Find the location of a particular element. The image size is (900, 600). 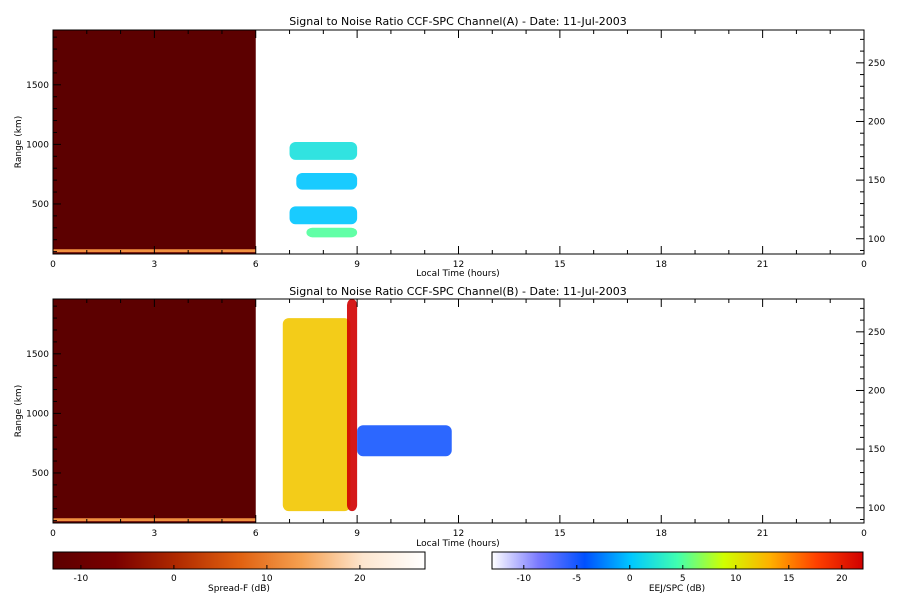

panel-b-y-axis: 500 1000 1500 is located at coordinates (43, 413).